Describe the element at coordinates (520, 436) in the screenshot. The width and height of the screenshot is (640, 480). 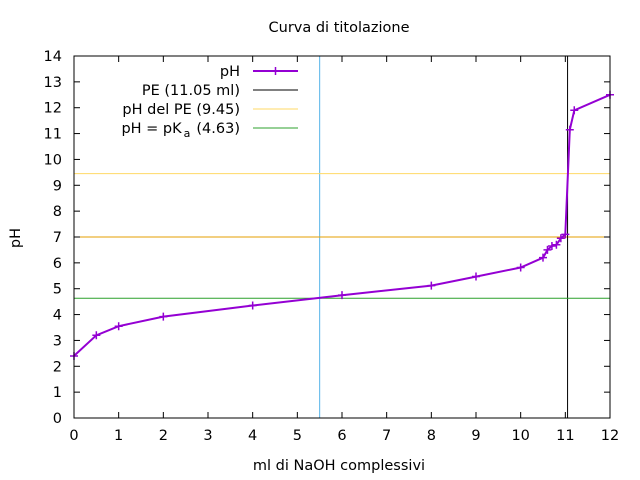
I see `x-tick-label: 10` at that location.